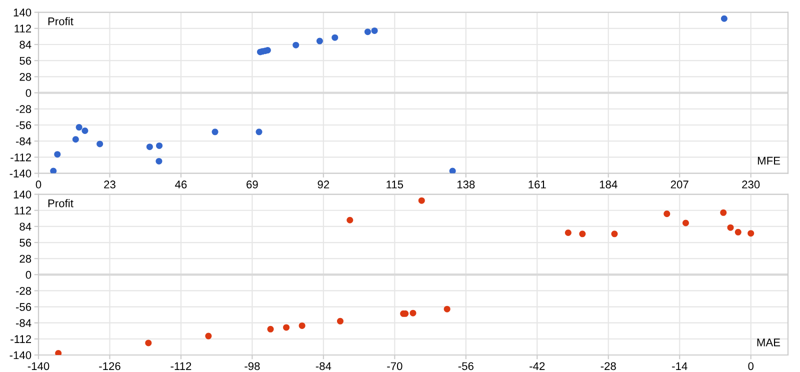 The height and width of the screenshot is (372, 800). Describe the element at coordinates (466, 366) in the screenshot. I see `x-tick-label: -56` at that location.